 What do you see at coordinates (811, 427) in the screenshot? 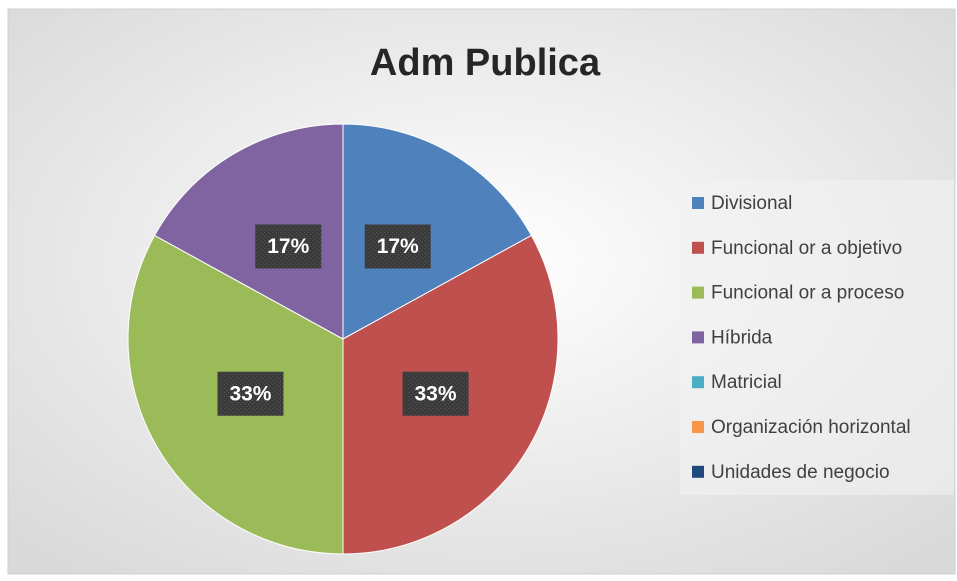
I see `legend-label: Organización horizontal` at bounding box center [811, 427].